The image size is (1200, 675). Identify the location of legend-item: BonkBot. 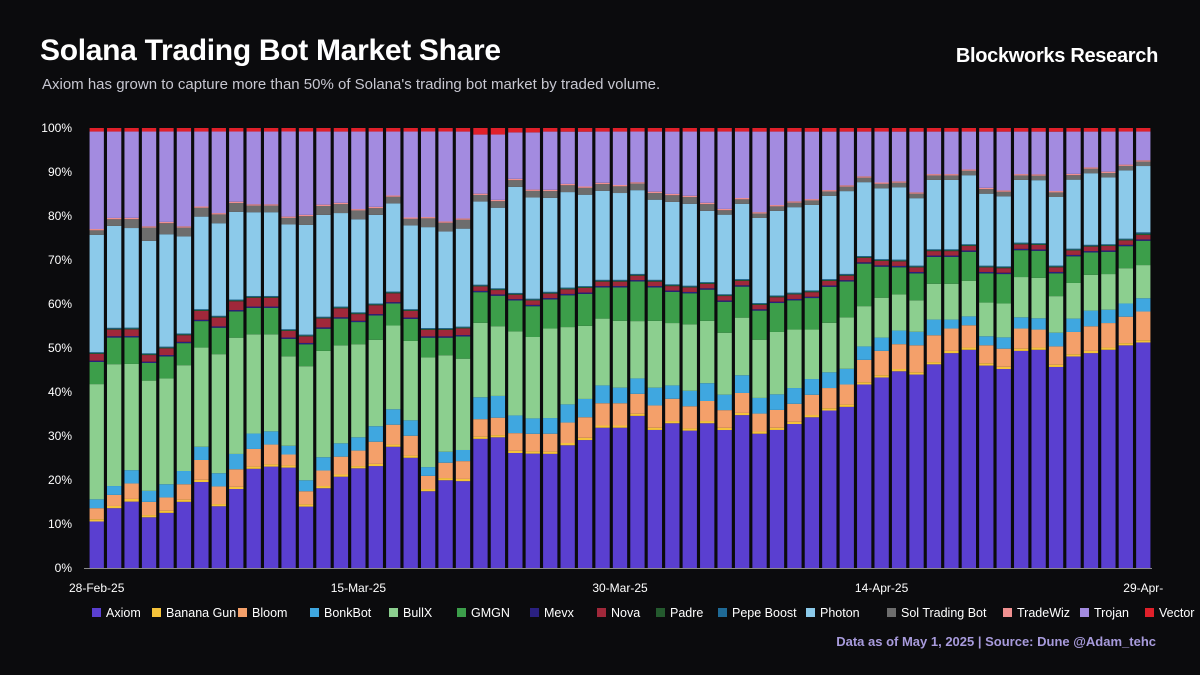
(341, 613).